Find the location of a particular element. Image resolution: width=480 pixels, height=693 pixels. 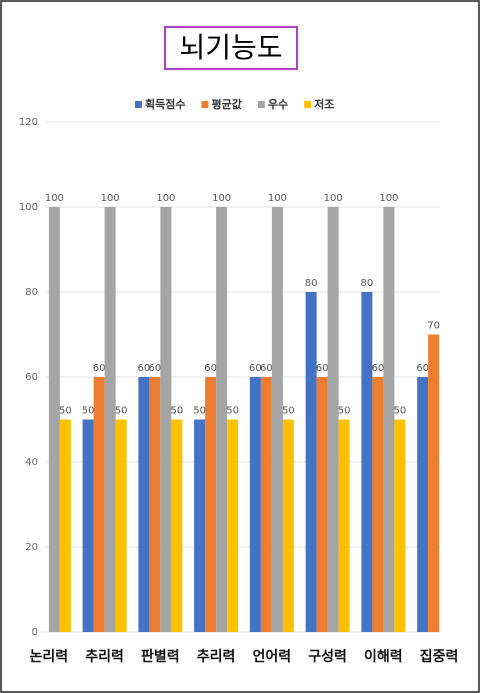

y-tick-label: 80 is located at coordinates (31, 292).